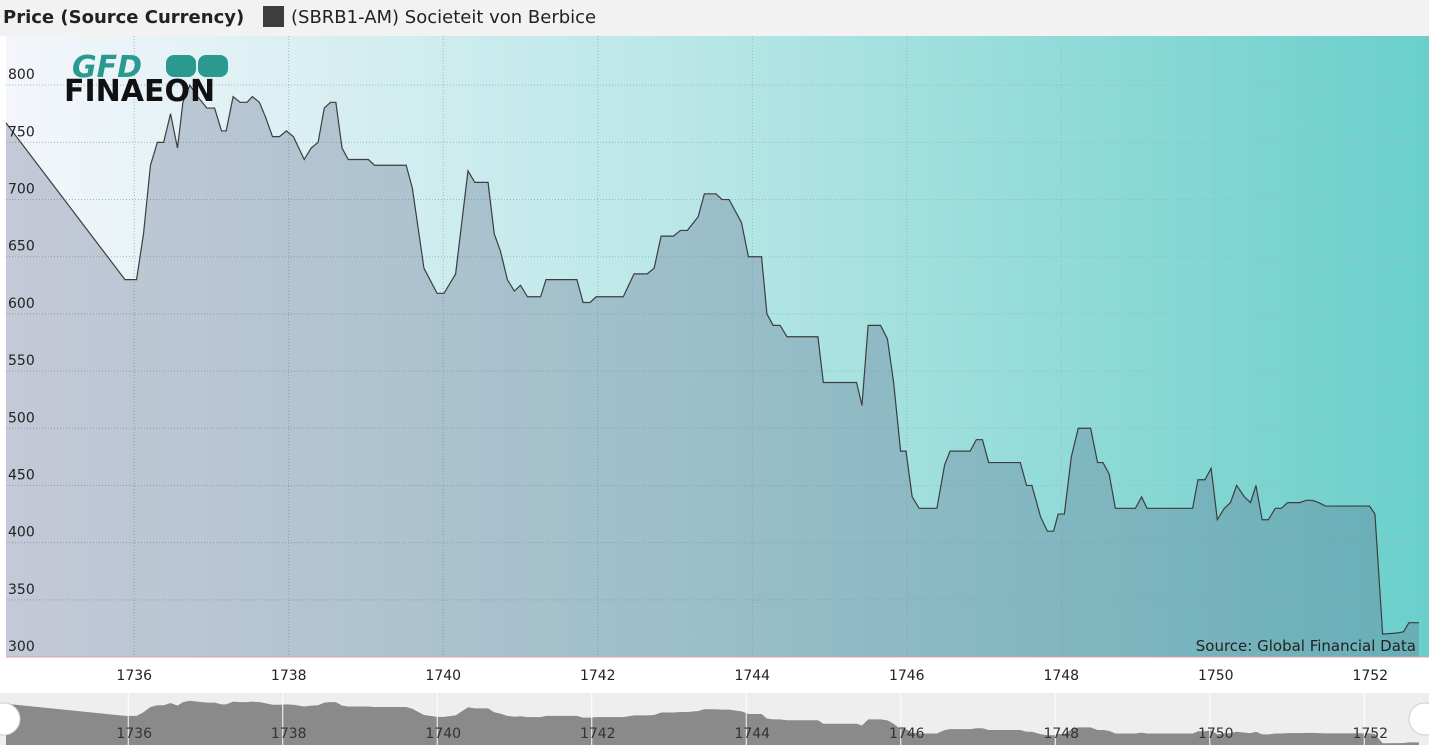 The height and width of the screenshot is (745, 1429). What do you see at coordinates (21, 418) in the screenshot?
I see `y-tick-label: 500` at bounding box center [21, 418].